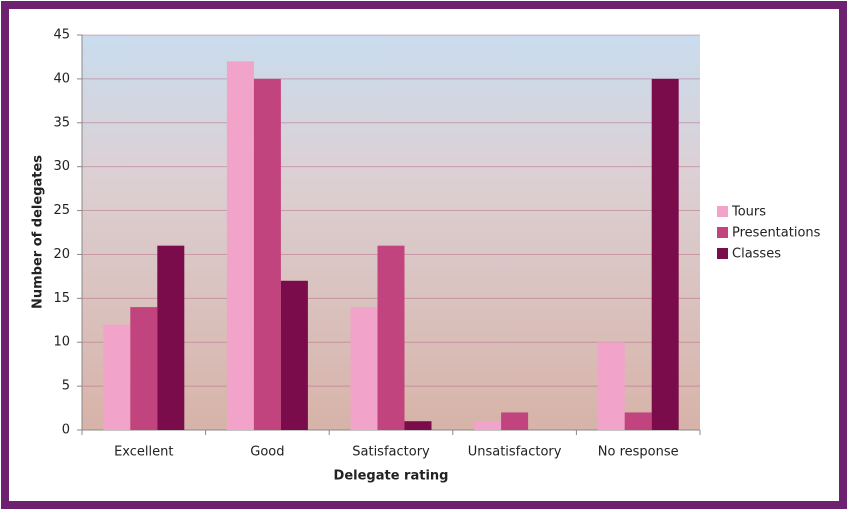 This screenshot has height=514, width=852. Describe the element at coordinates (267, 452) in the screenshot. I see `x-tick-label: Good` at that location.